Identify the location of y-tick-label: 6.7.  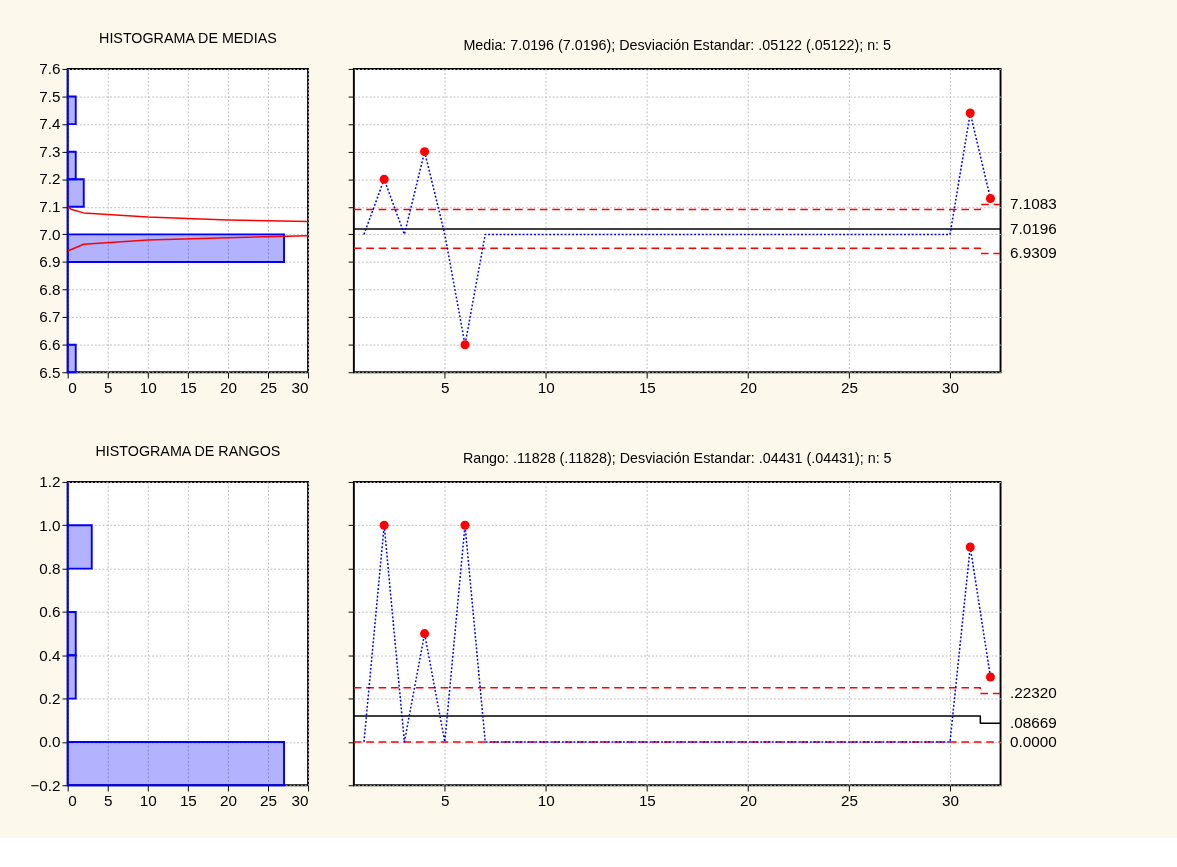
(50, 317).